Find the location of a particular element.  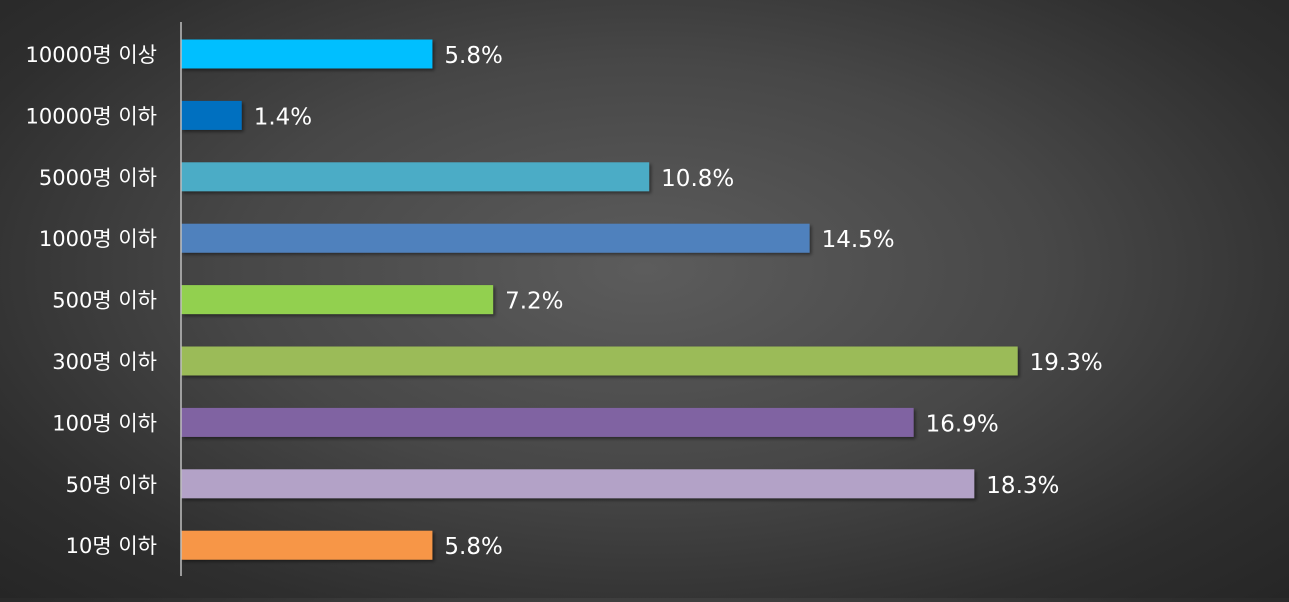

category-label: 300명 이하 is located at coordinates (104, 362).